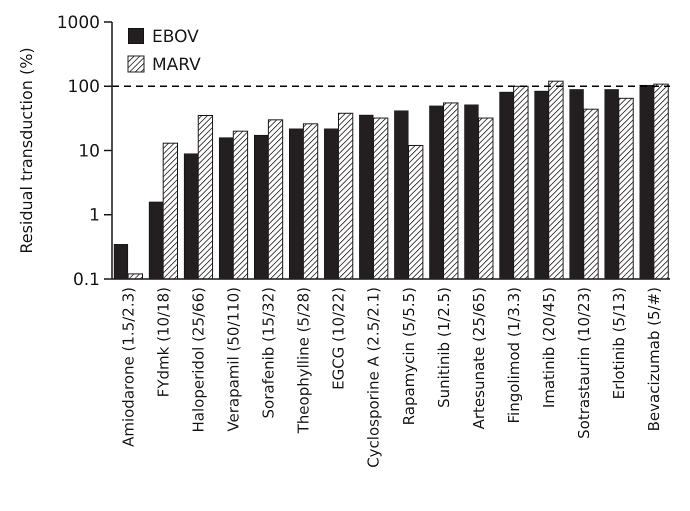 The width and height of the screenshot is (690, 511). What do you see at coordinates (177, 64) in the screenshot?
I see `legend-label: MARV` at bounding box center [177, 64].